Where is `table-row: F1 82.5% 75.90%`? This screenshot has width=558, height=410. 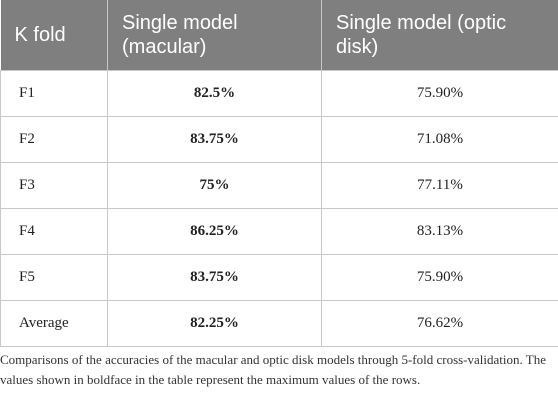
table-row: F1 82.5% 75.90% is located at coordinates (279, 93).